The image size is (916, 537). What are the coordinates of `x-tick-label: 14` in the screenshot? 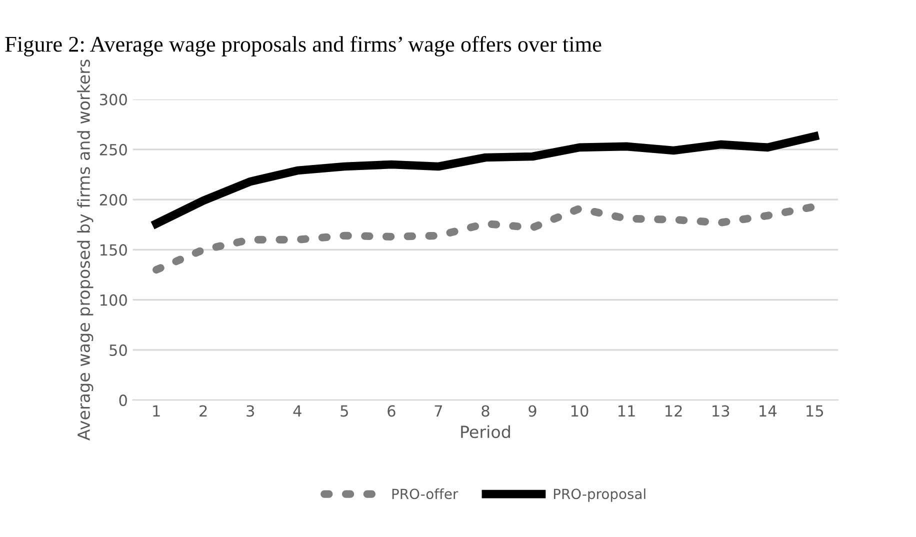 It's located at (768, 411).